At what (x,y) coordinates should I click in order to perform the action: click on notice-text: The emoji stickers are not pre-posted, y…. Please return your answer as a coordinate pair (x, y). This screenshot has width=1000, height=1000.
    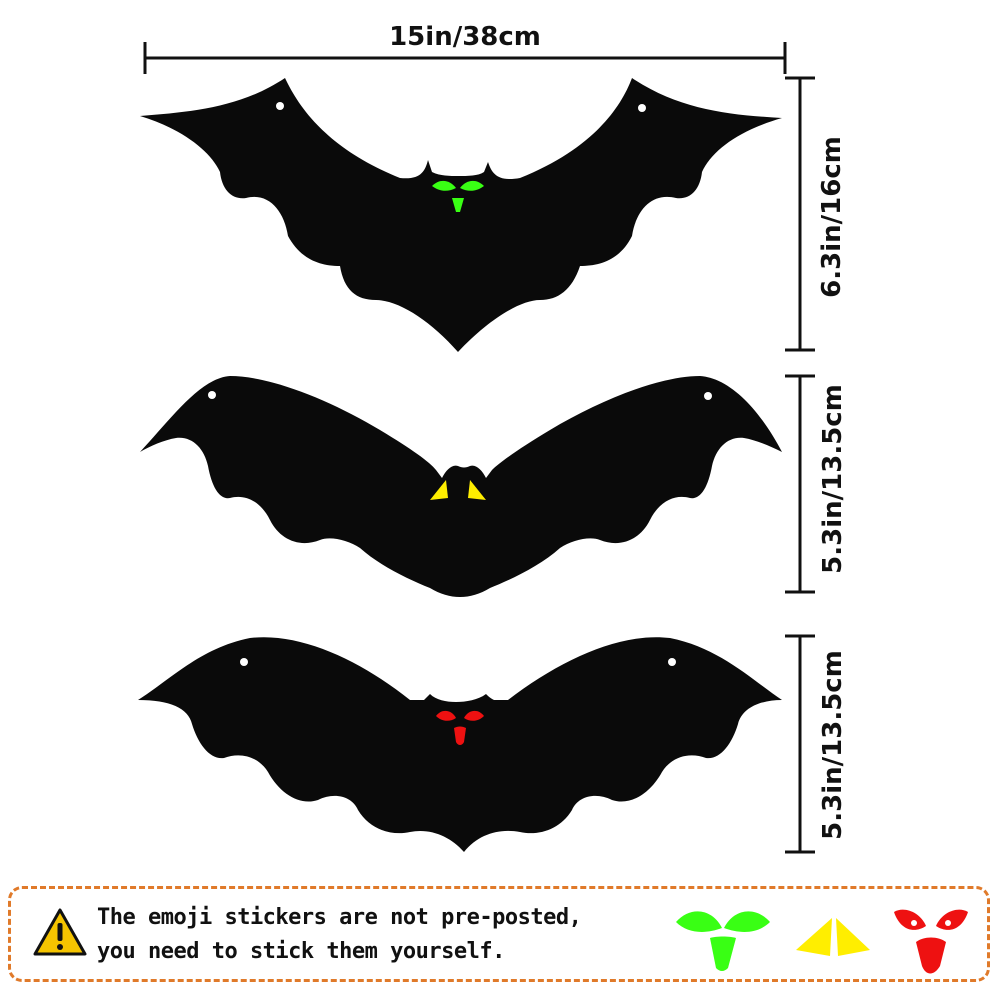
    Looking at the image, I should click on (387, 935).